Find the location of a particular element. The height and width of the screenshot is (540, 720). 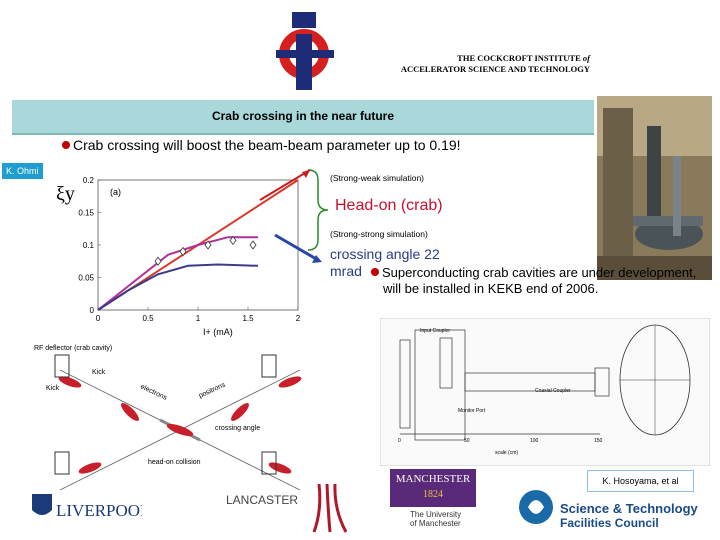

headon-collision-label: head-on collision is located at coordinates (174, 462).